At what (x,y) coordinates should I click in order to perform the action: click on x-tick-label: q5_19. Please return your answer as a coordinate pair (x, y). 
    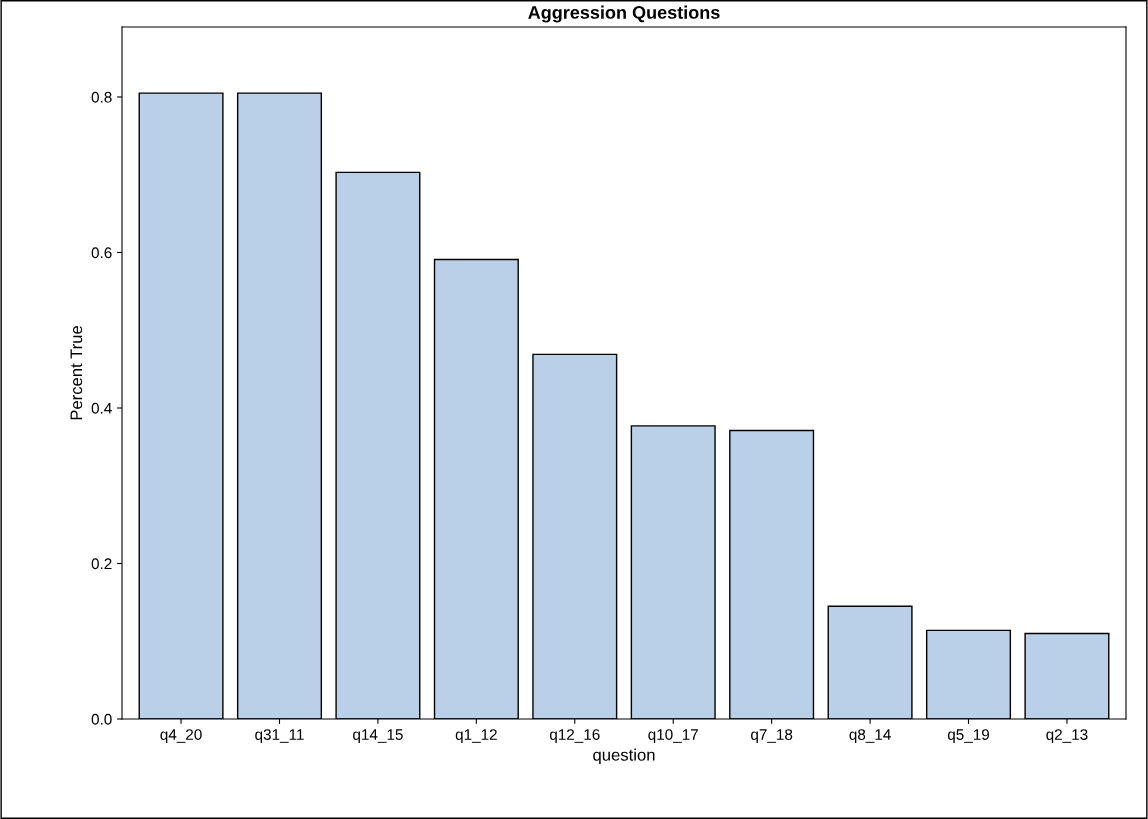
    Looking at the image, I should click on (968, 736).